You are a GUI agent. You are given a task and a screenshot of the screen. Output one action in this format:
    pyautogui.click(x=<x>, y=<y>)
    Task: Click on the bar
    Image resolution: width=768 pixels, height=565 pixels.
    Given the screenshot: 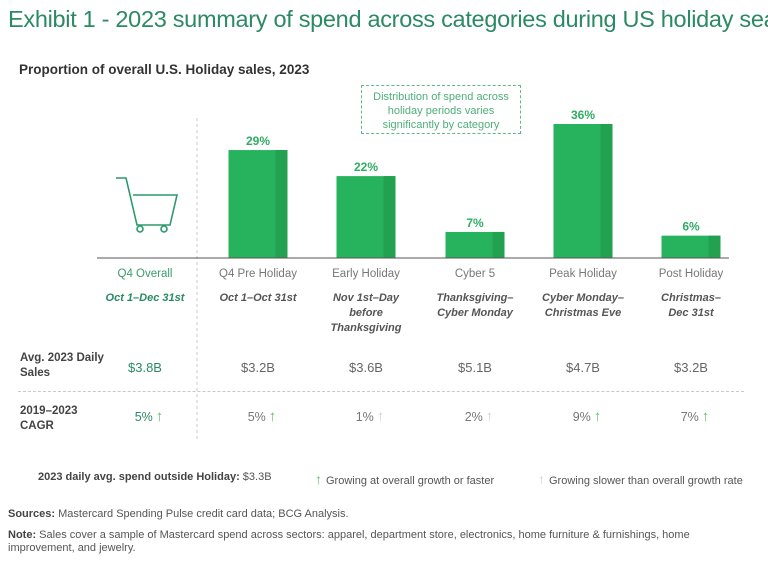 What is the action you would take?
    pyautogui.click(x=691, y=246)
    